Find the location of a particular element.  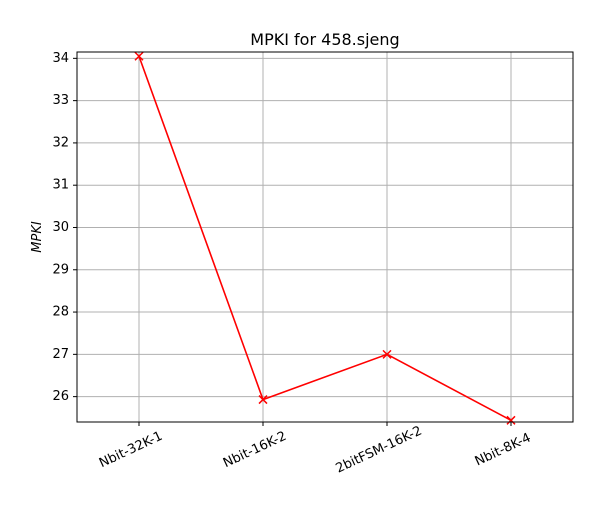

chart-title: MPKI for 458.sjeng is located at coordinates (324, 39).